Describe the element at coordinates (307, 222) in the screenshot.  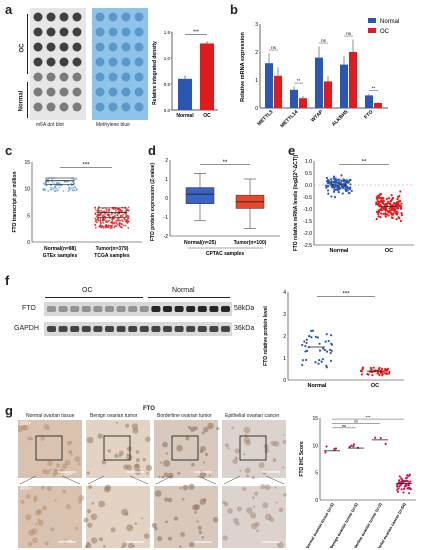
I see `tick-label-y: -1.5` at that location.